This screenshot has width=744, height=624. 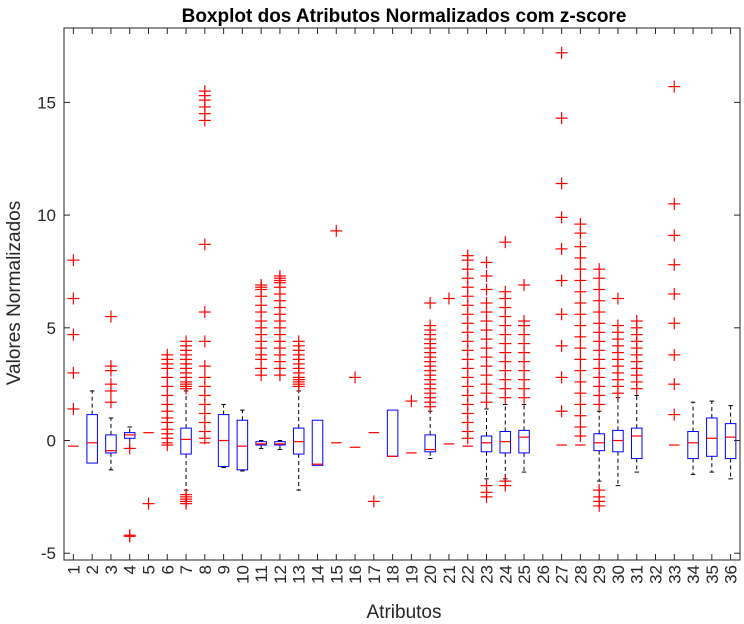 What do you see at coordinates (149, 569) in the screenshot?
I see `x-tick-label: 5` at bounding box center [149, 569].